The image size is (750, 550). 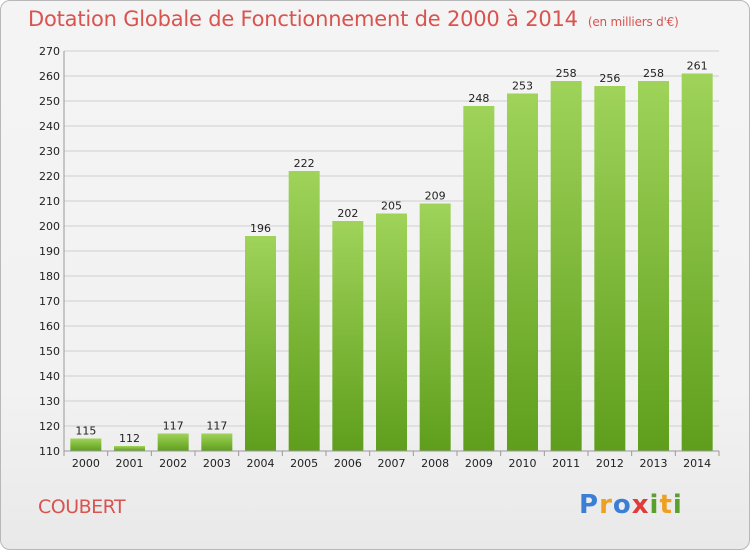 What do you see at coordinates (85, 431) in the screenshot?
I see `bar-value-label: 115` at bounding box center [85, 431].